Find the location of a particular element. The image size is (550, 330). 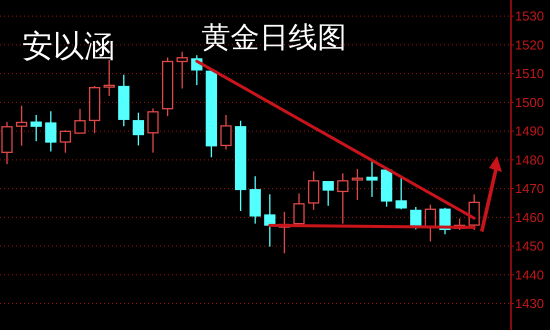

y-tick-label: 1510 is located at coordinates (529, 74).